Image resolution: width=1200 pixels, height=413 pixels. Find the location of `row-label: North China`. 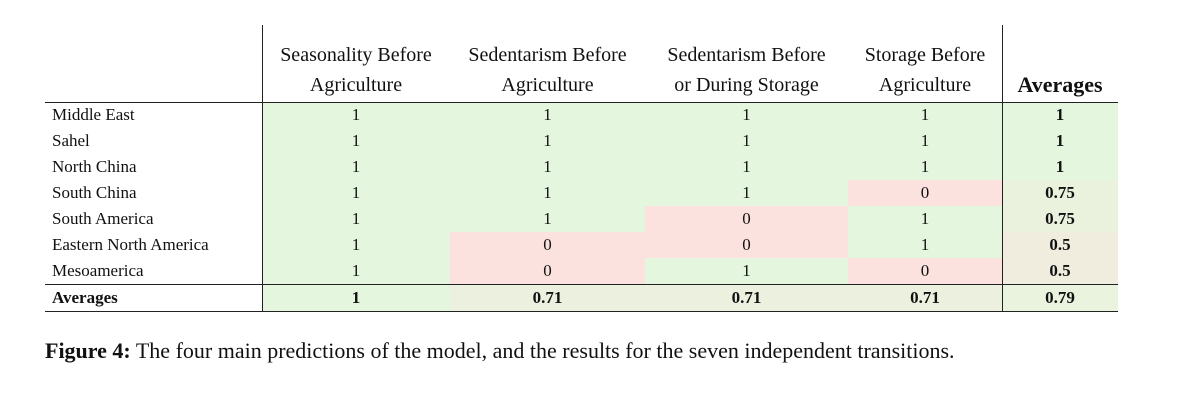

row-label: North China is located at coordinates (94, 166).